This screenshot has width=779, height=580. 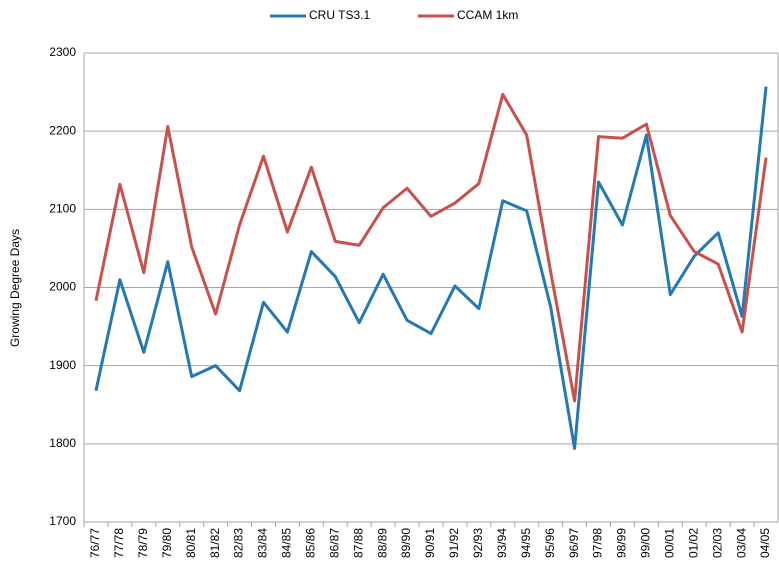 What do you see at coordinates (263, 543) in the screenshot?
I see `x-tick-label: 83/84` at bounding box center [263, 543].